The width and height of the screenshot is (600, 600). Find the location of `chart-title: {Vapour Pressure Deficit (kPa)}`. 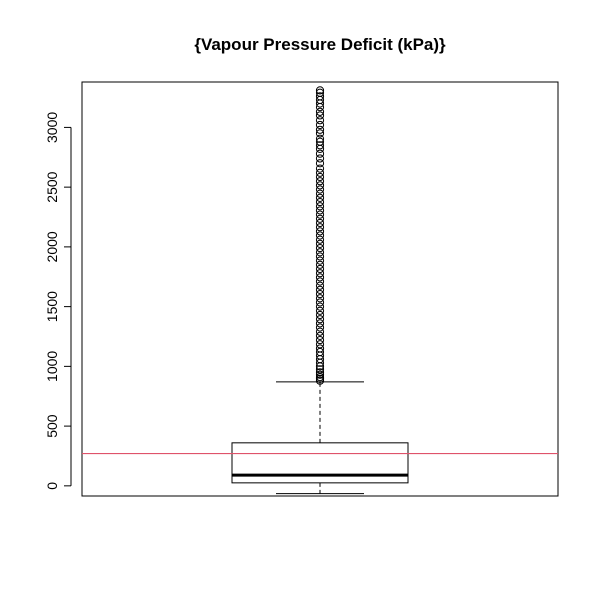

chart-title: {Vapour Pressure Deficit (kPa)} is located at coordinates (320, 44).